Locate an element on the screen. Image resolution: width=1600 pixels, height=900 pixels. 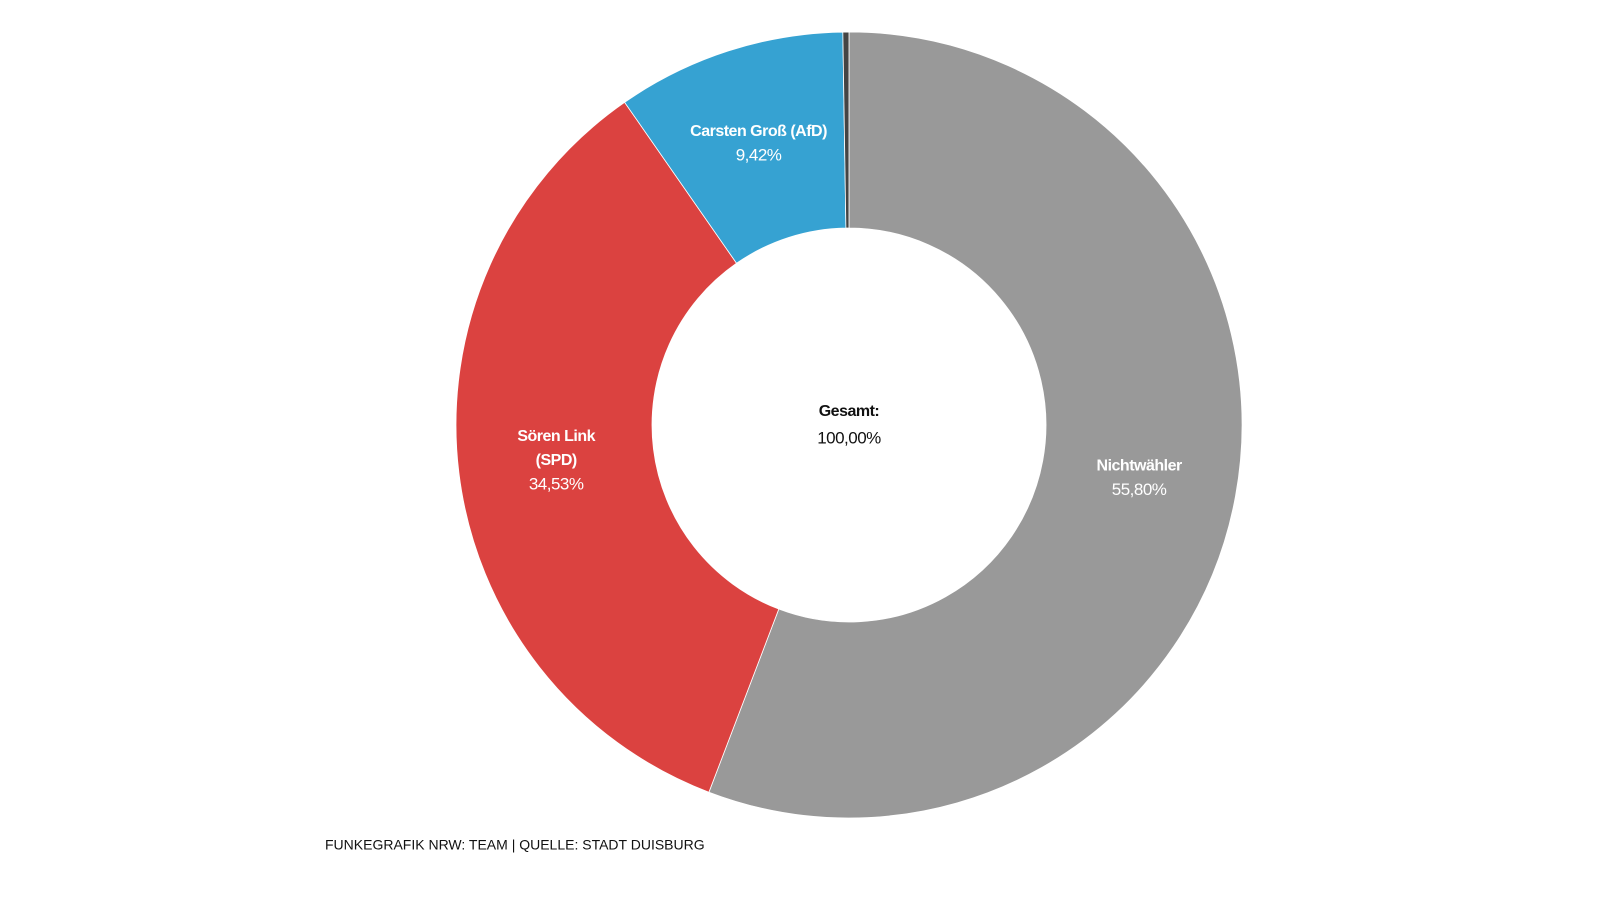
slice-label: Carsten Groß (AfD) is located at coordinates (758, 131).